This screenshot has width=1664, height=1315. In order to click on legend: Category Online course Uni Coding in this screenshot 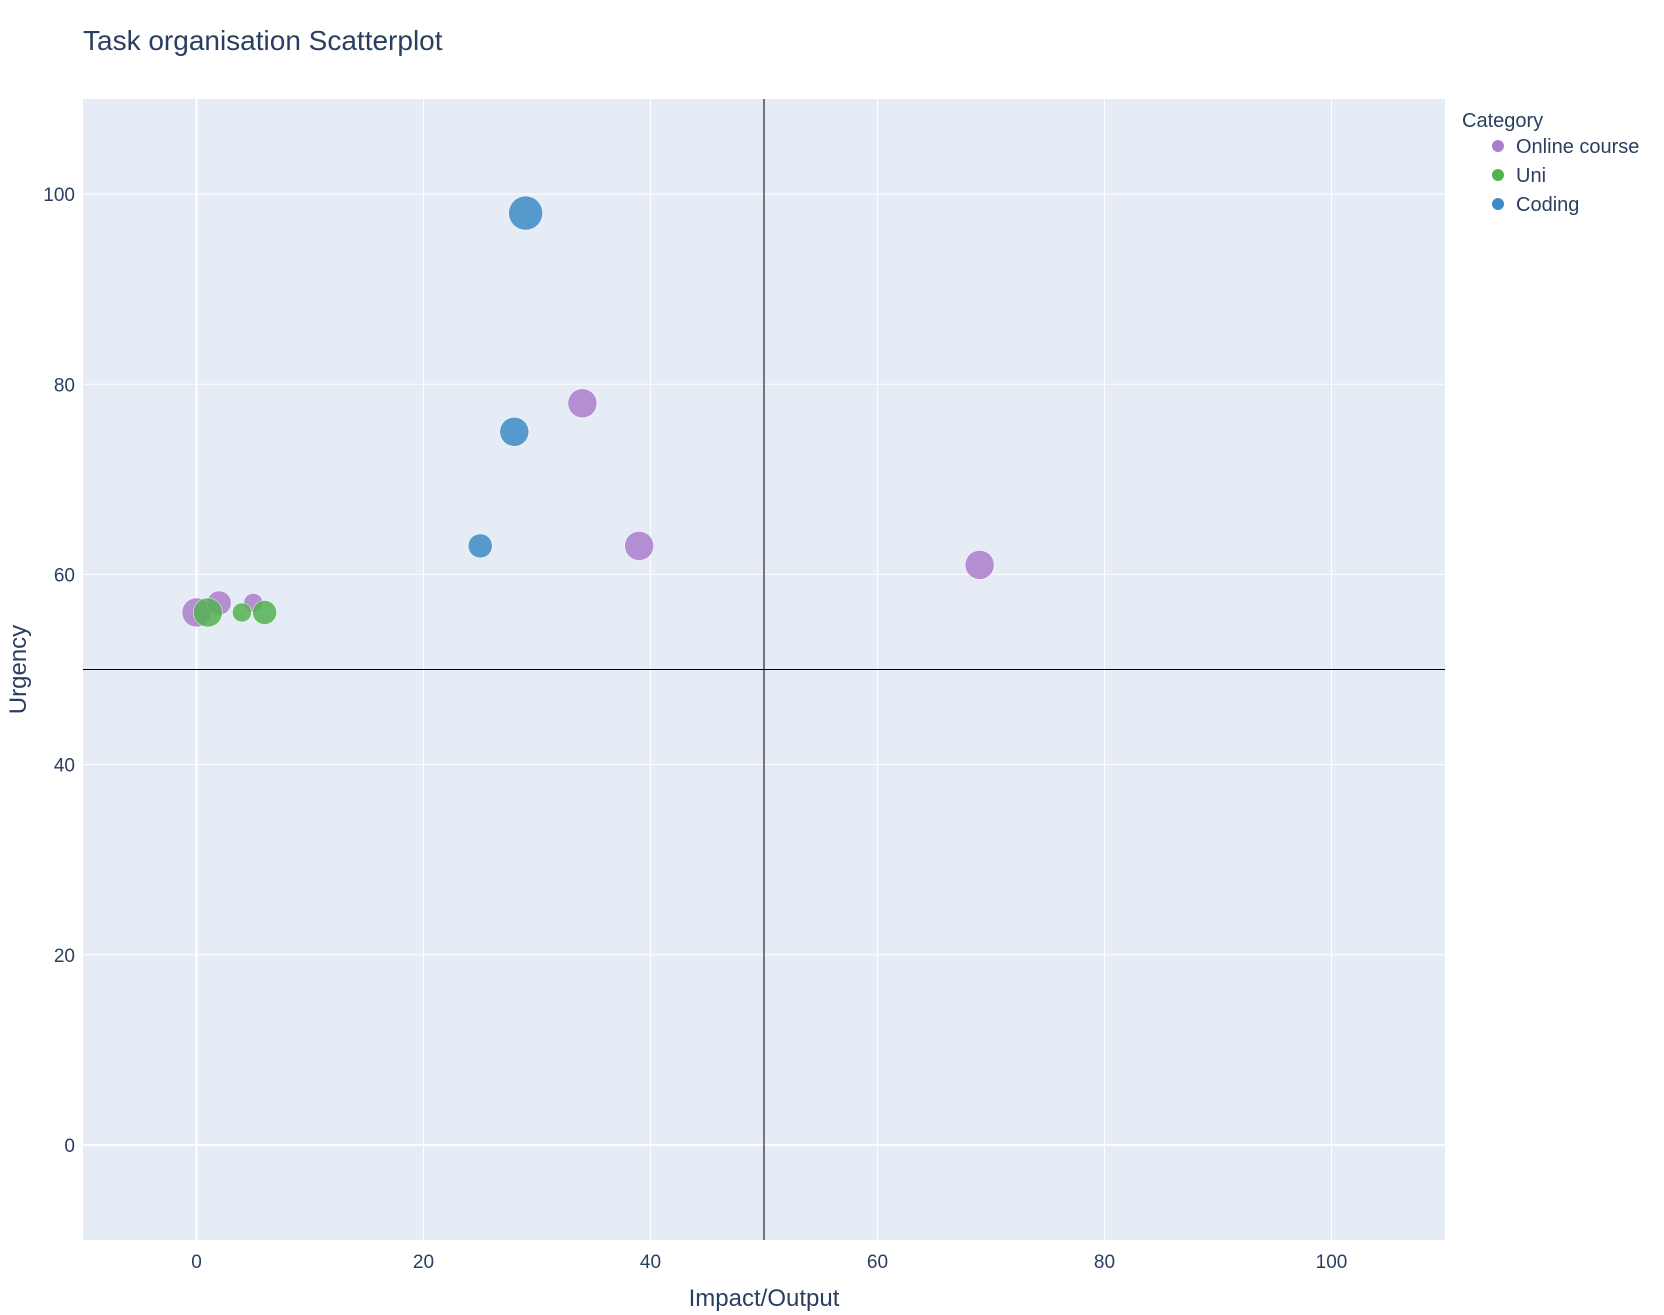, I will do `click(1550, 163)`.